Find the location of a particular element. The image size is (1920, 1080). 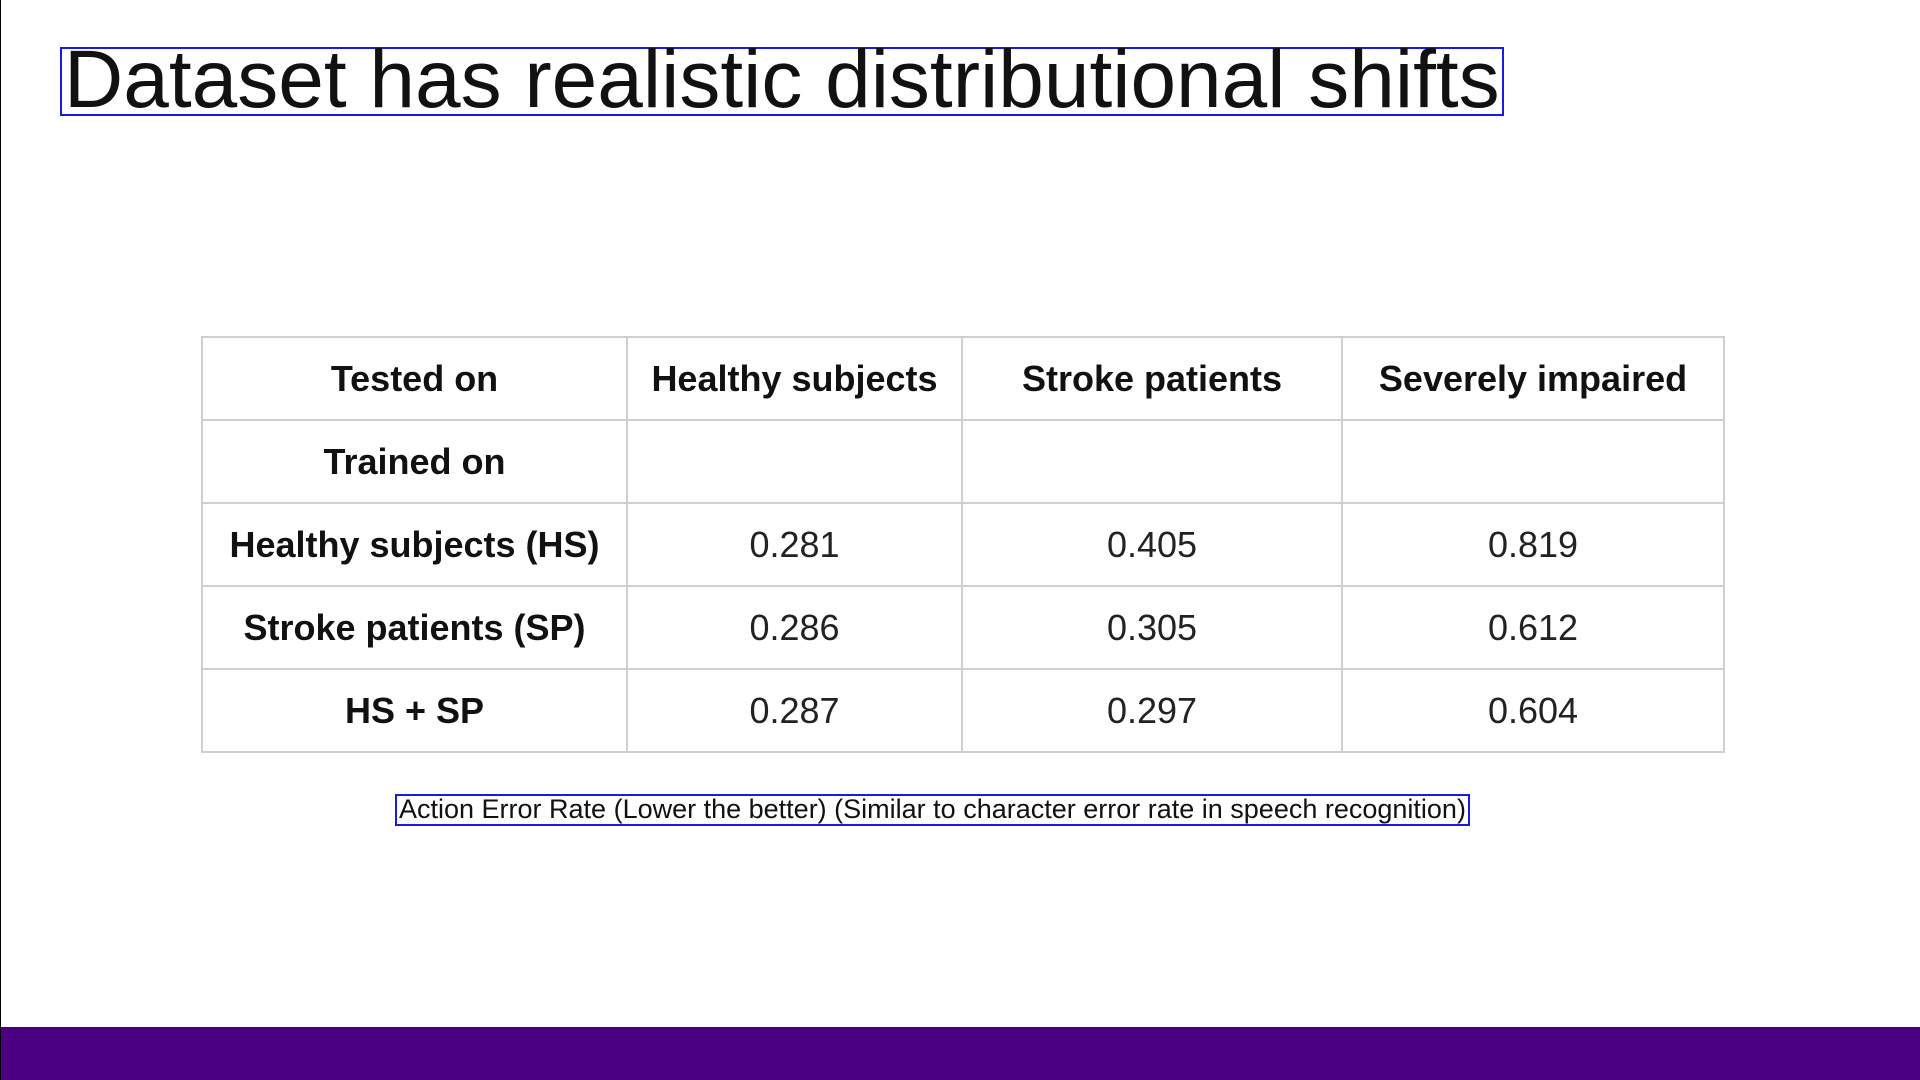

subheader-trained-on: Trained on is located at coordinates (414, 461).